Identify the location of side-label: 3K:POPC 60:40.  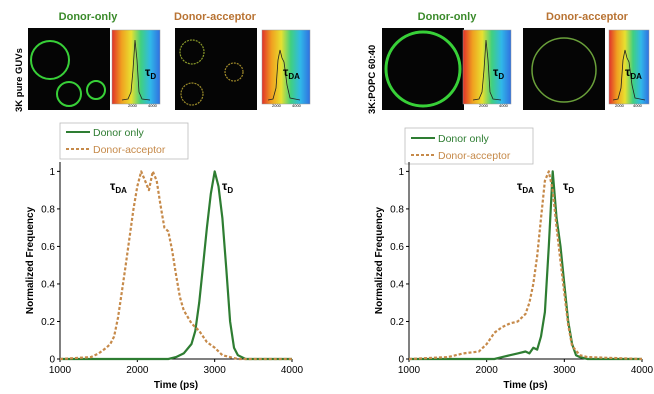
(372, 79).